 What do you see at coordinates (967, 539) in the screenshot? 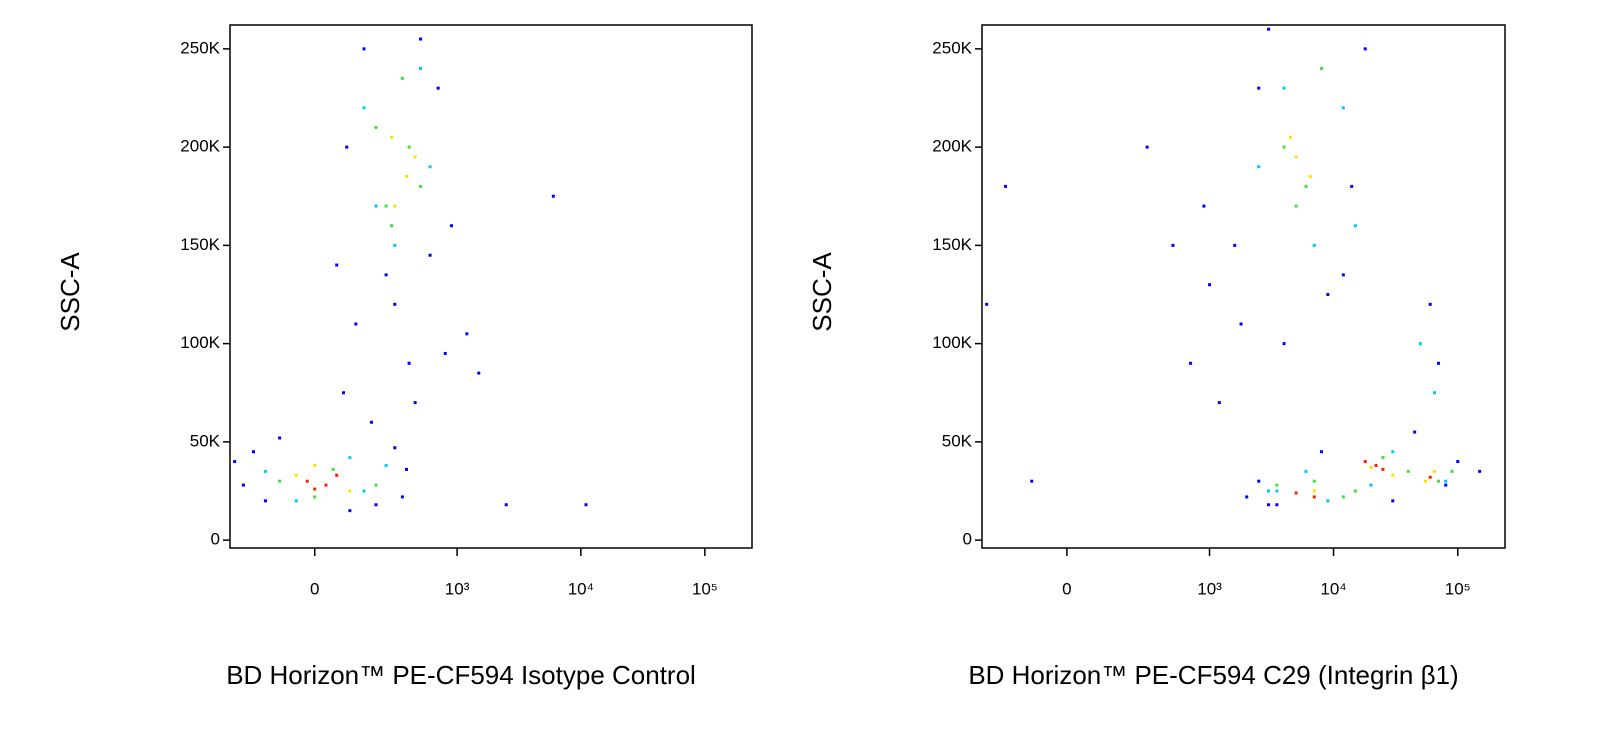
I see `y-tick-label: 0` at bounding box center [967, 539].